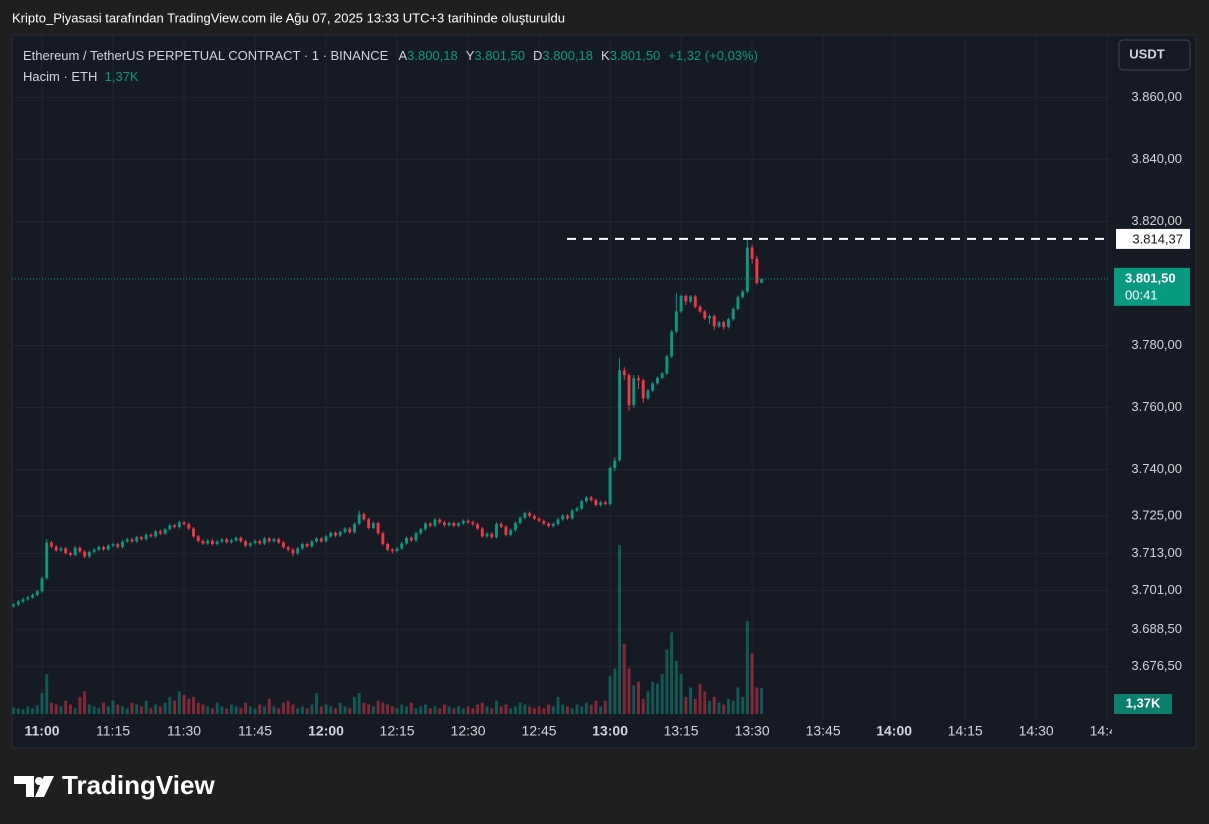  I want to click on x-tick-label: 12:15, so click(397, 731).